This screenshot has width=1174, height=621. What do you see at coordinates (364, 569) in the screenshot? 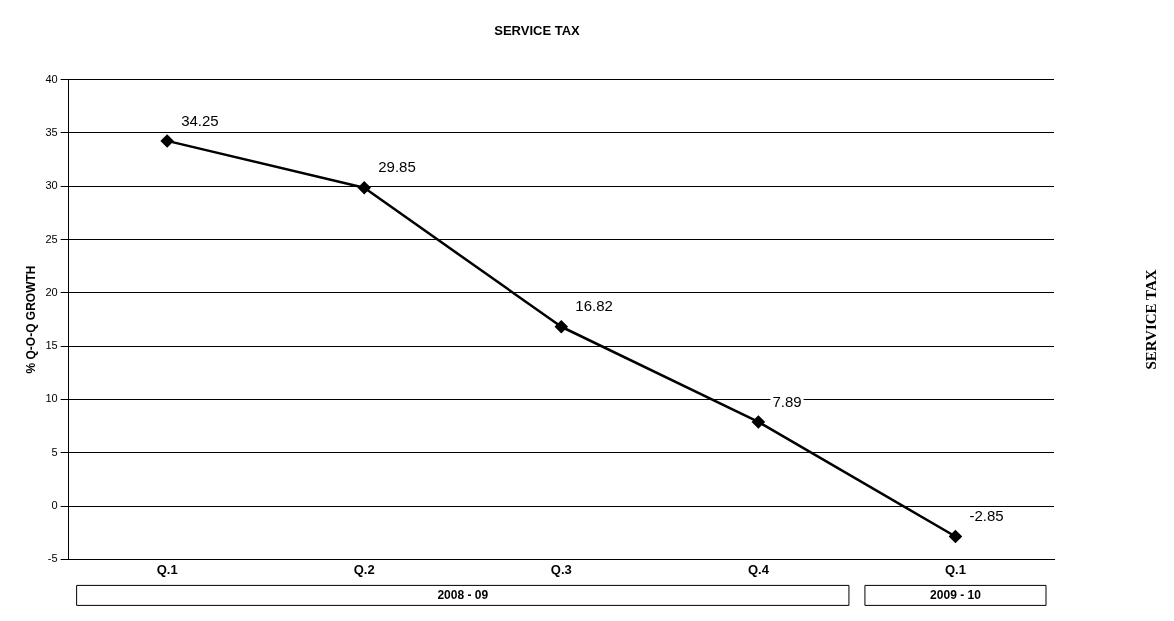
I see `x-tick-label: Q.2` at bounding box center [364, 569].